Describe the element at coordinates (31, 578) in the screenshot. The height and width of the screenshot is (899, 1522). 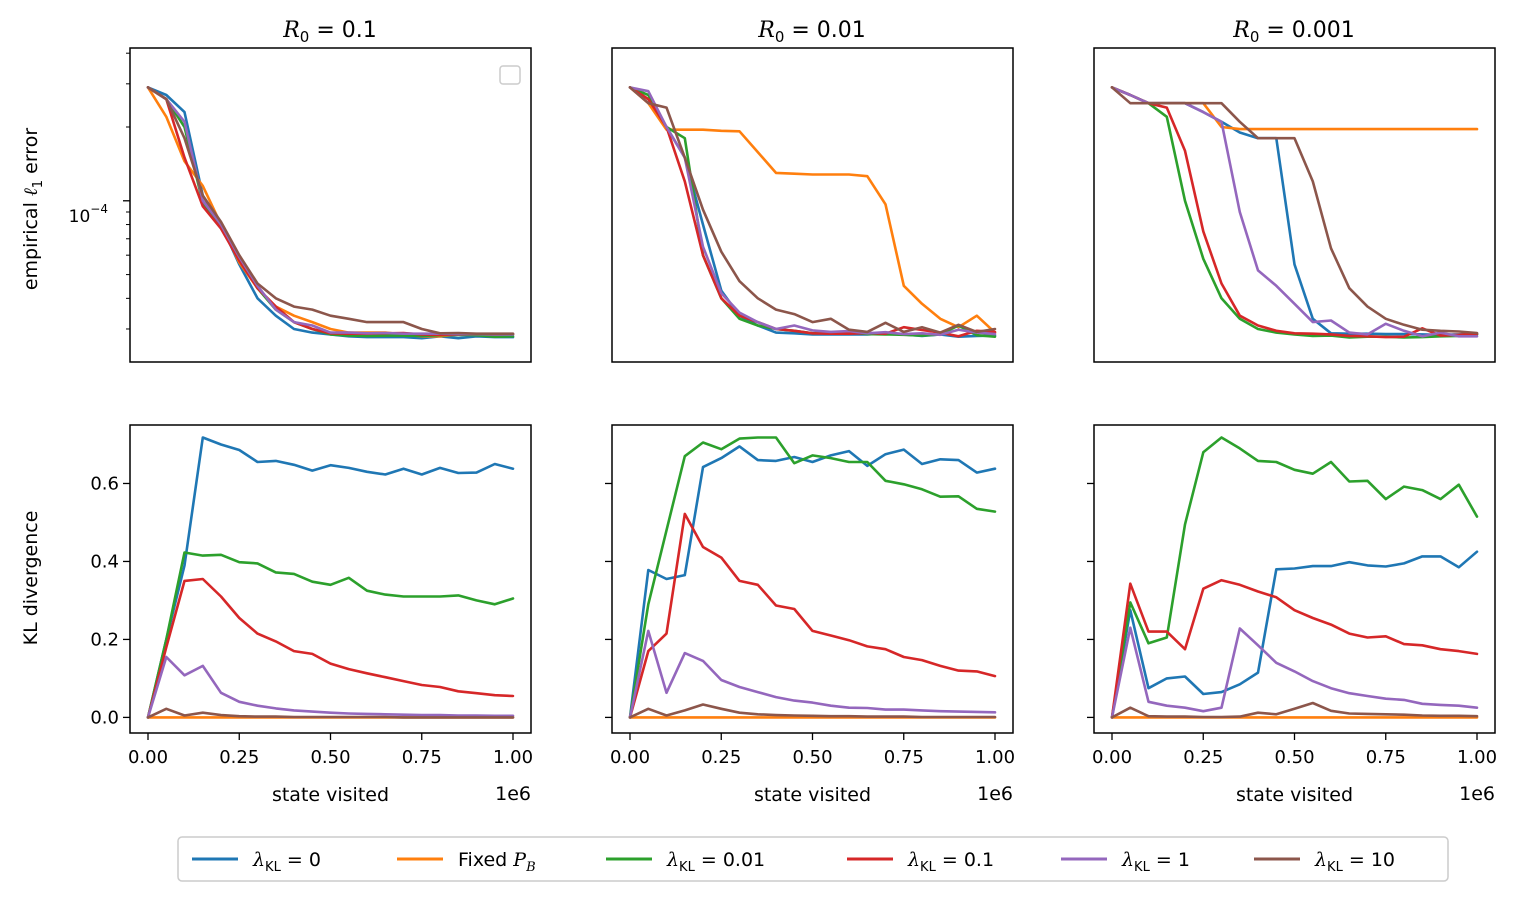
I see `bottom-ylabel: KL divergence` at that location.